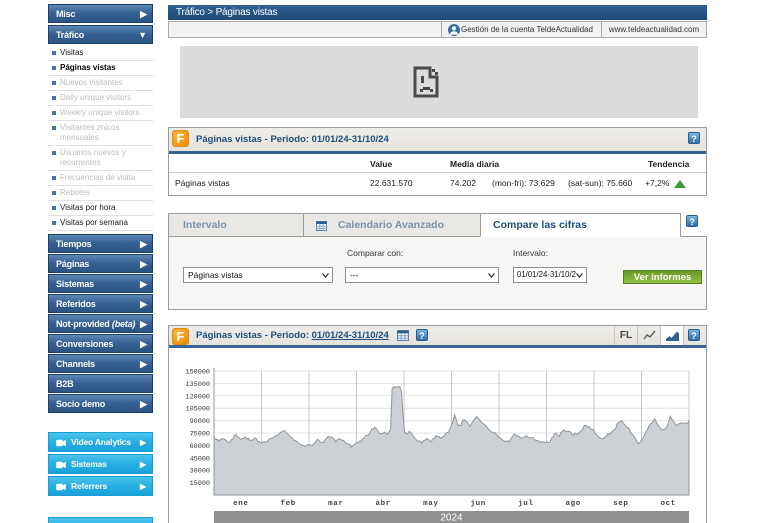 Image resolution: width=769 pixels, height=523 pixels. Describe the element at coordinates (240, 504) in the screenshot. I see `svg-text: ene` at that location.